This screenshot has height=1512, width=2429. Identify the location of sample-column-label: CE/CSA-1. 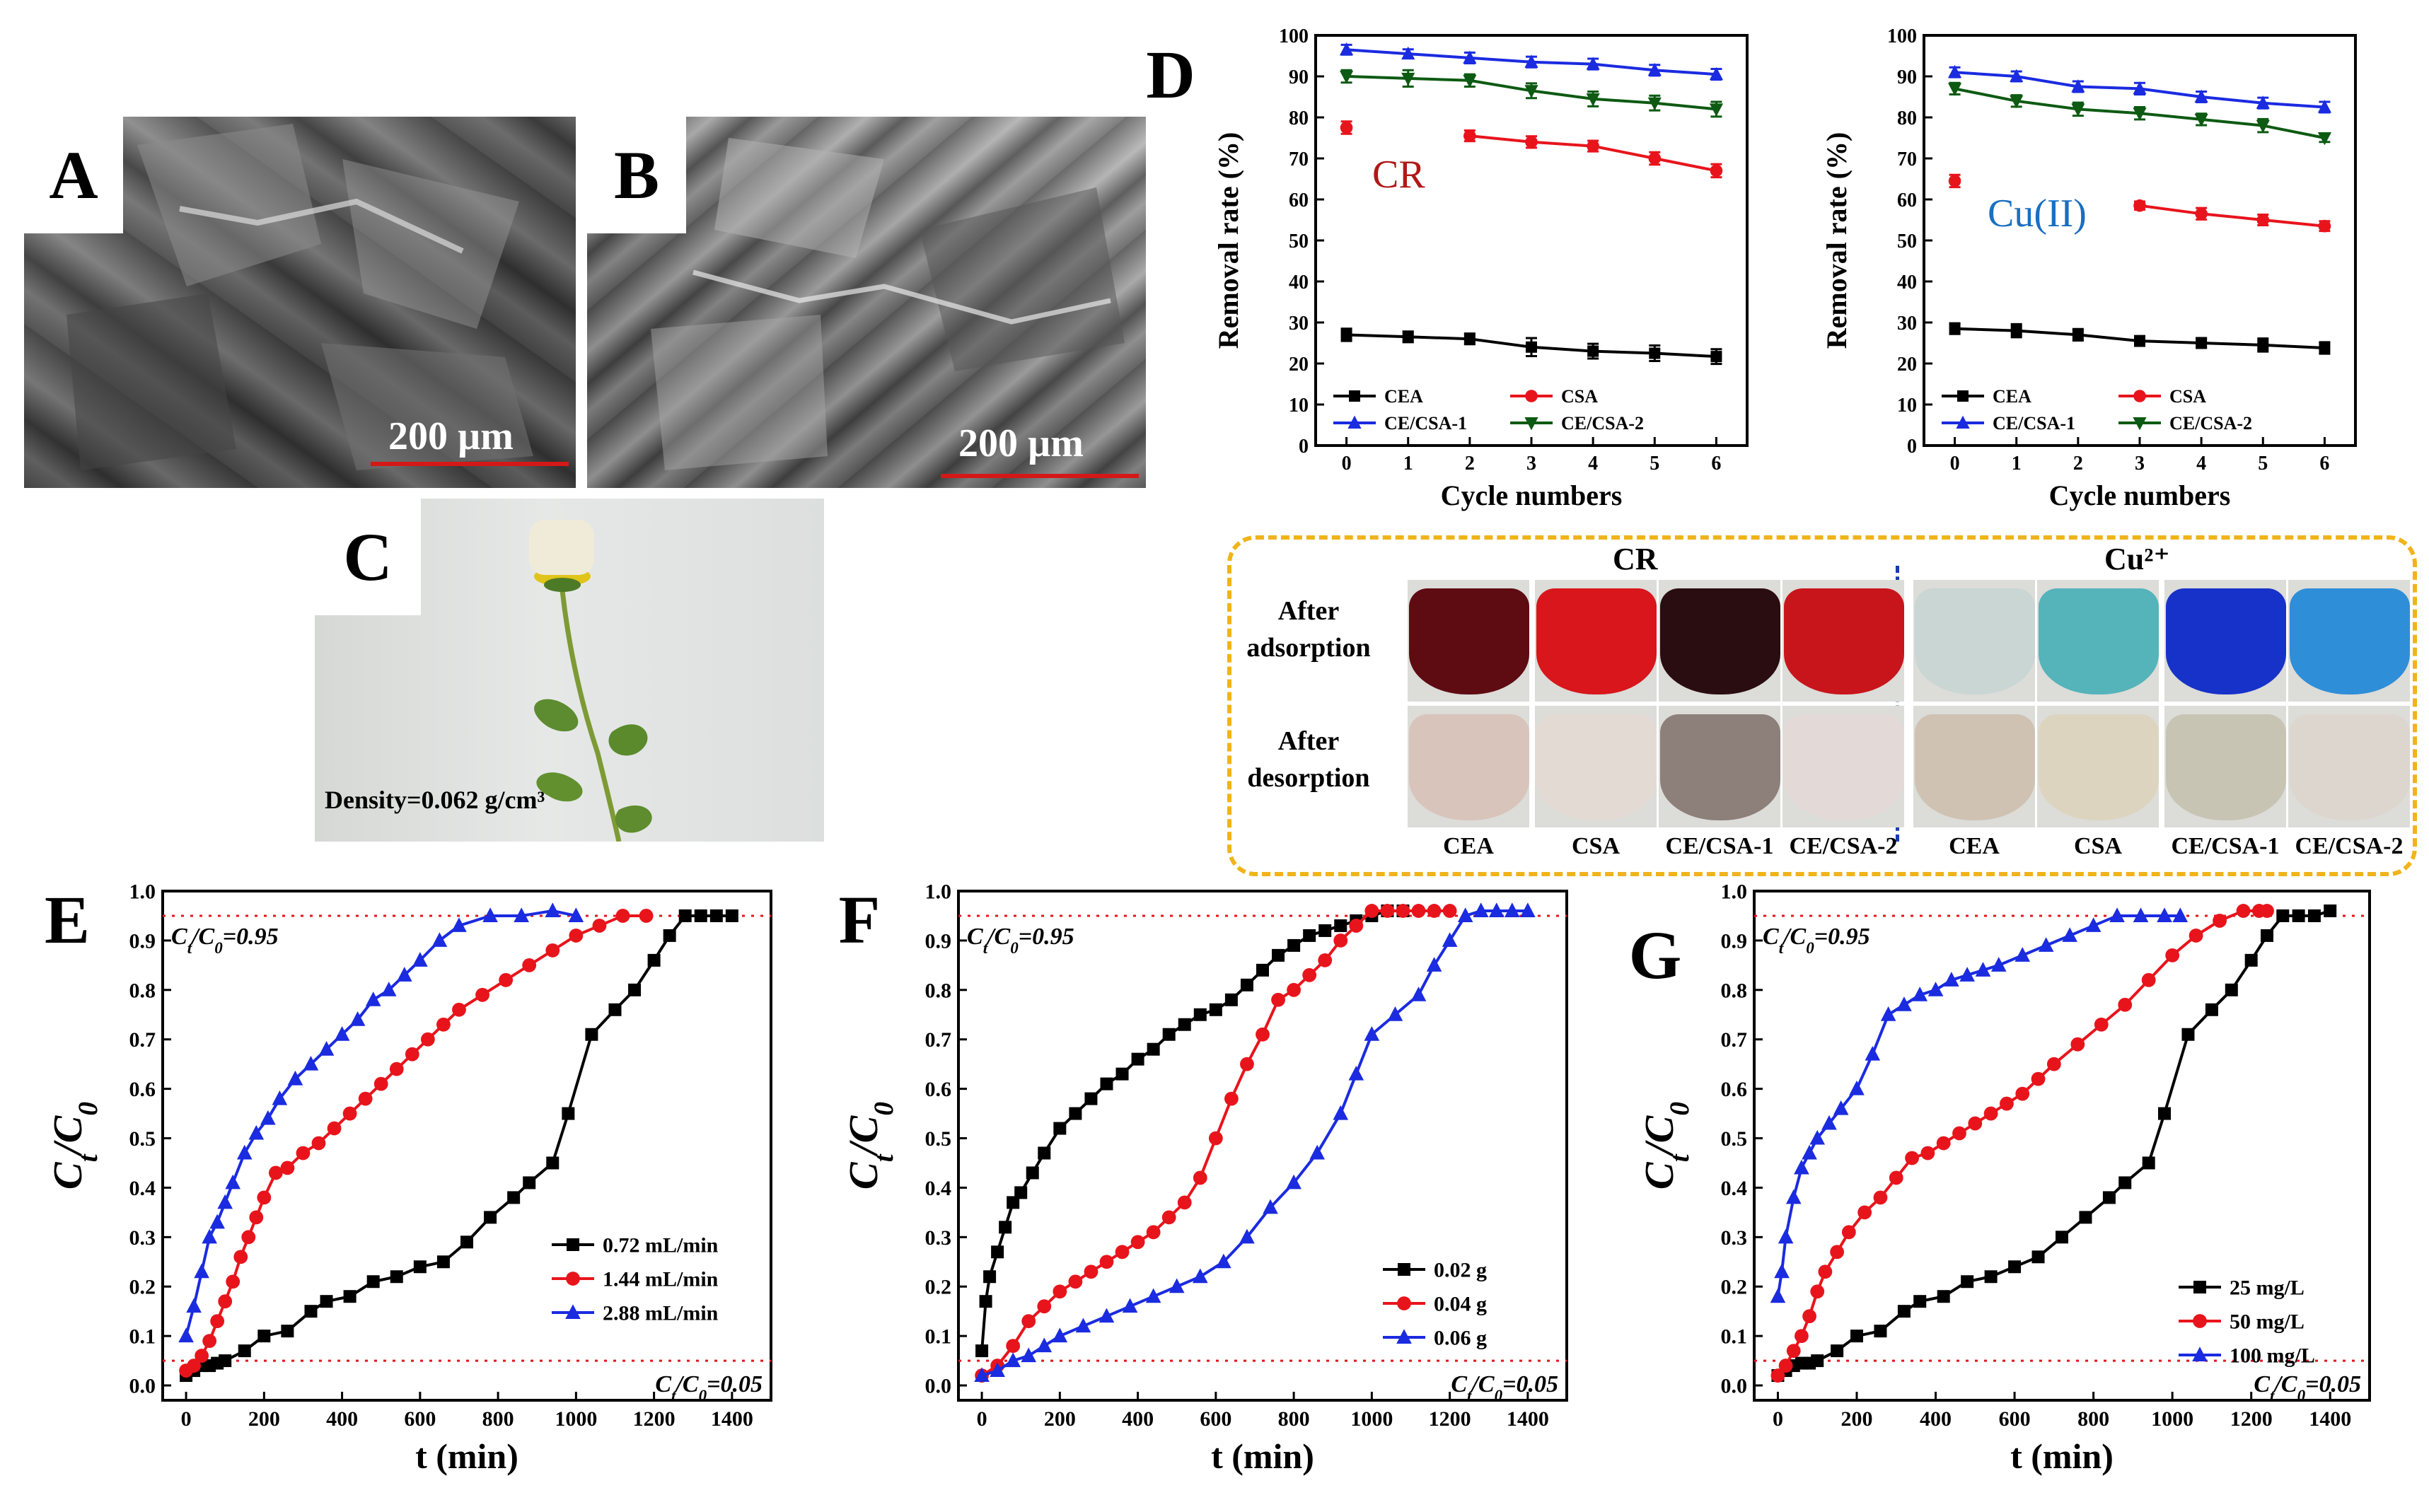
(1720, 846).